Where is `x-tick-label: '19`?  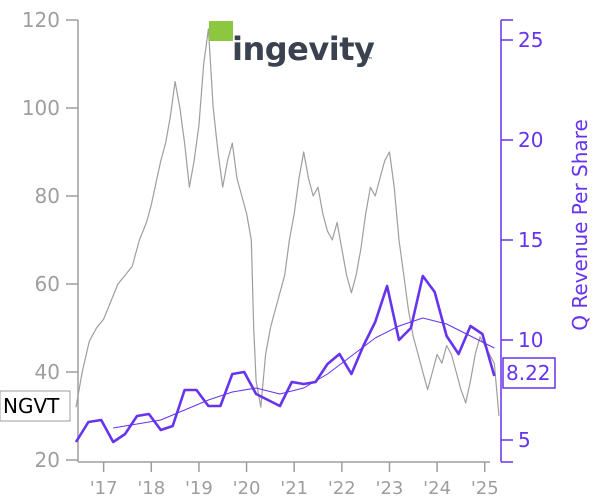
x-tick-label: '19 is located at coordinates (199, 488).